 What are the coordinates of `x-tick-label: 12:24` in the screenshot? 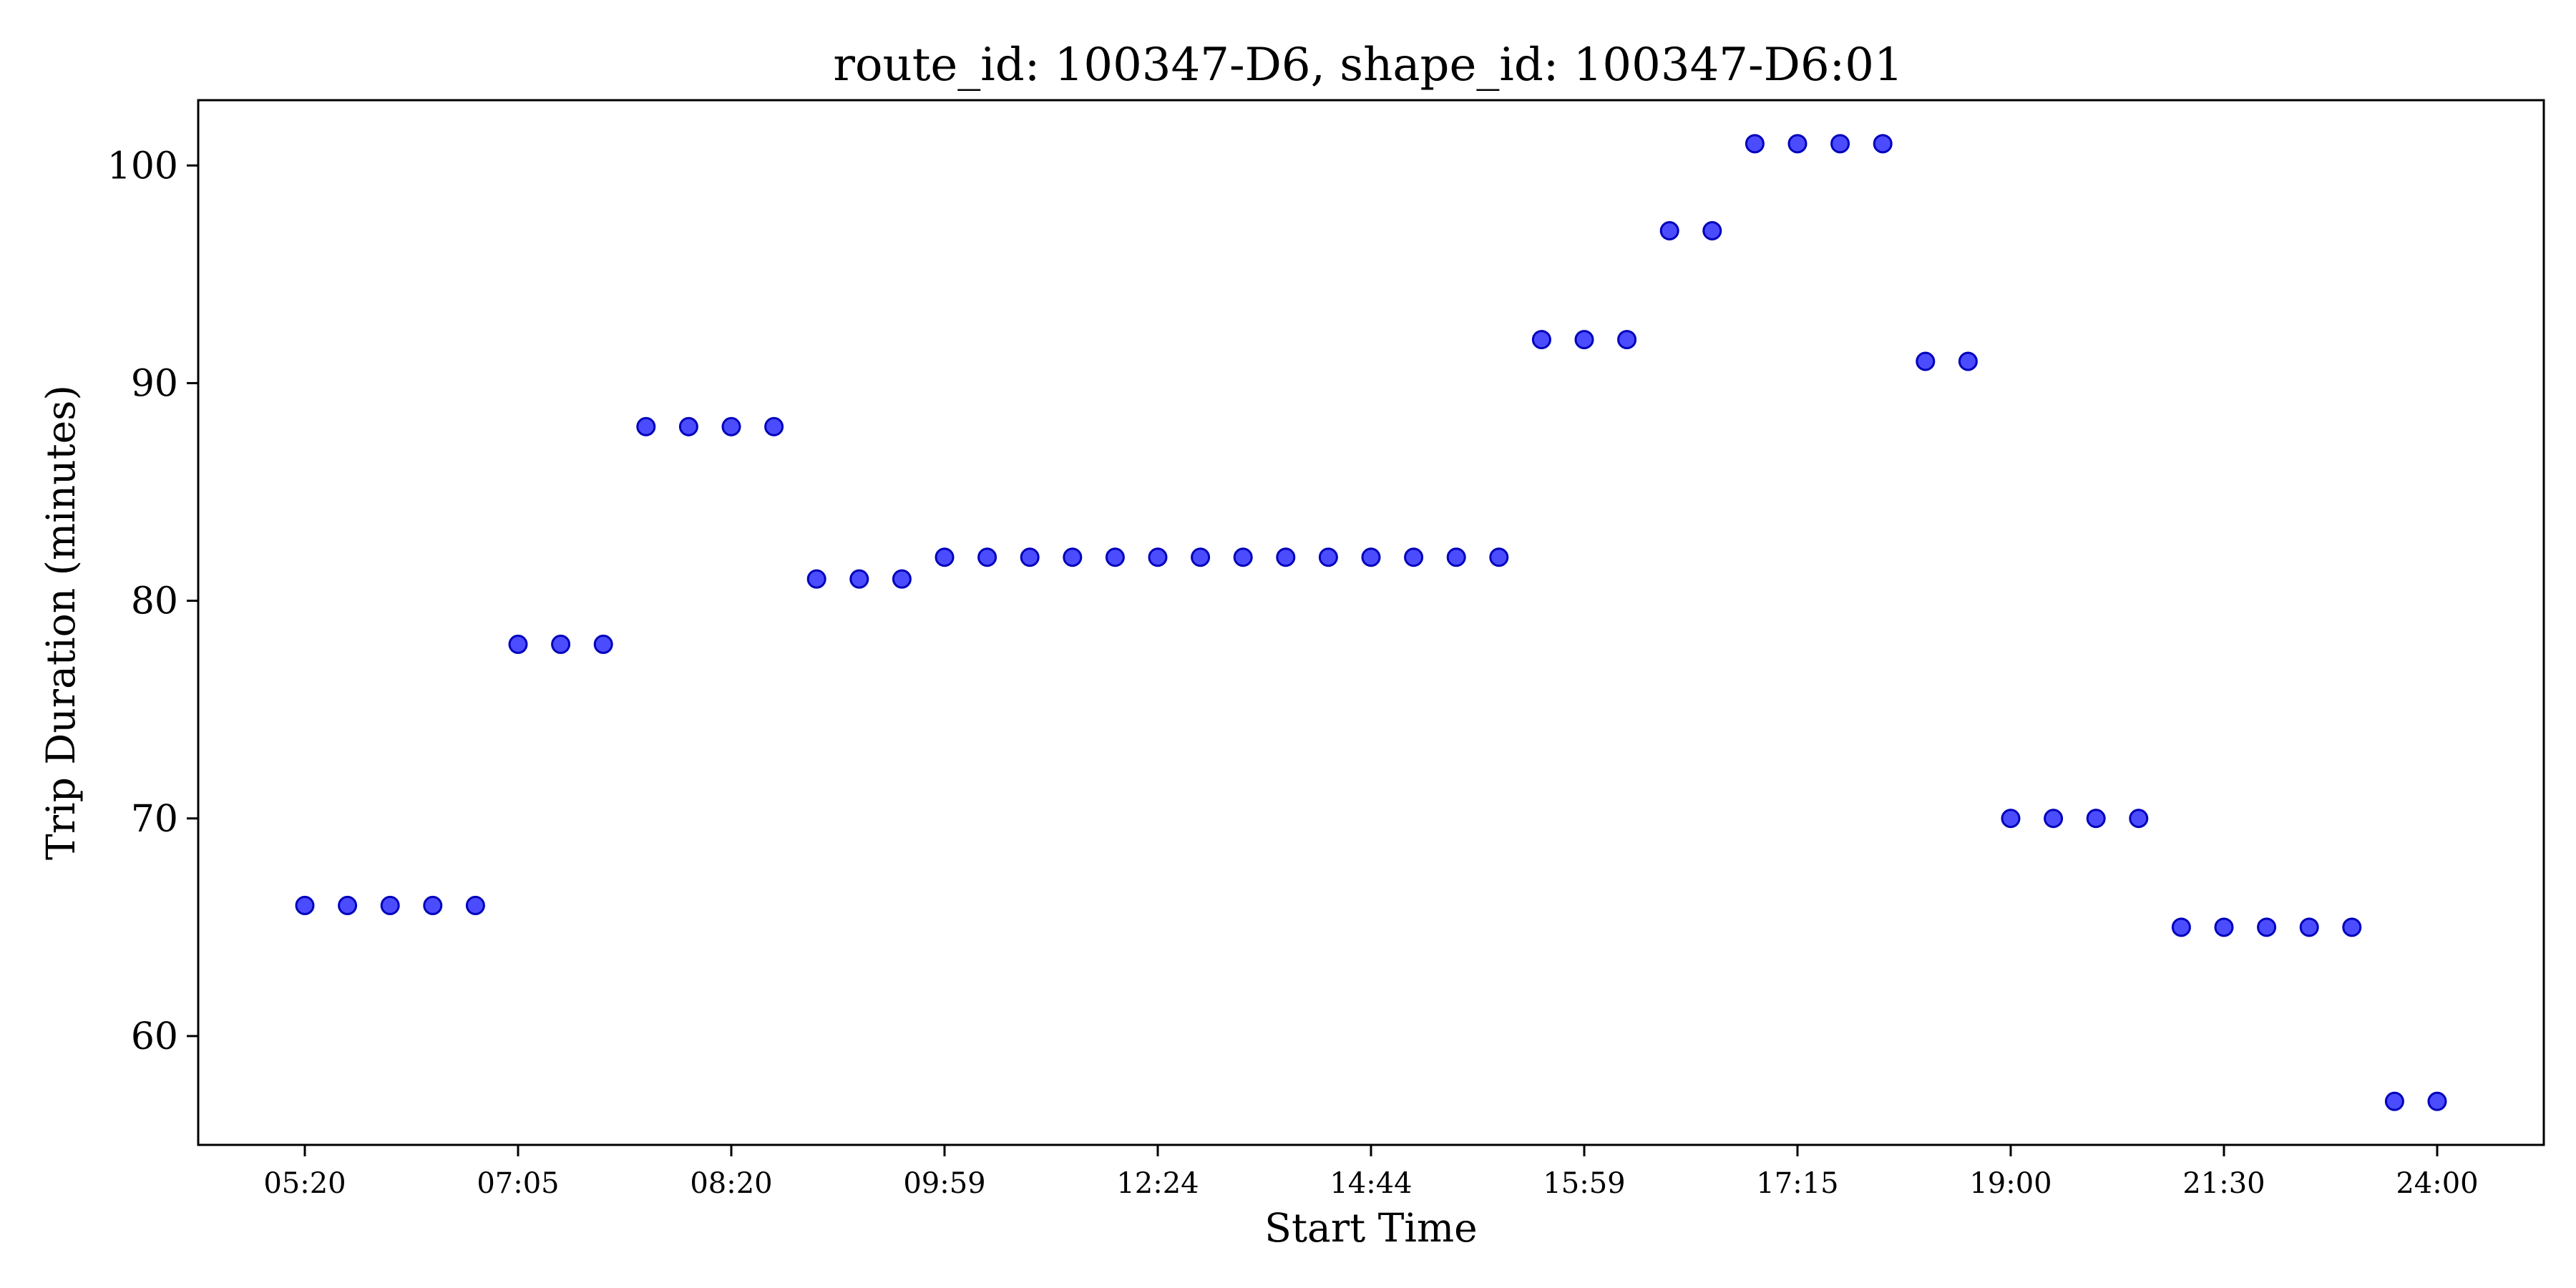 It's located at (1157, 1183).